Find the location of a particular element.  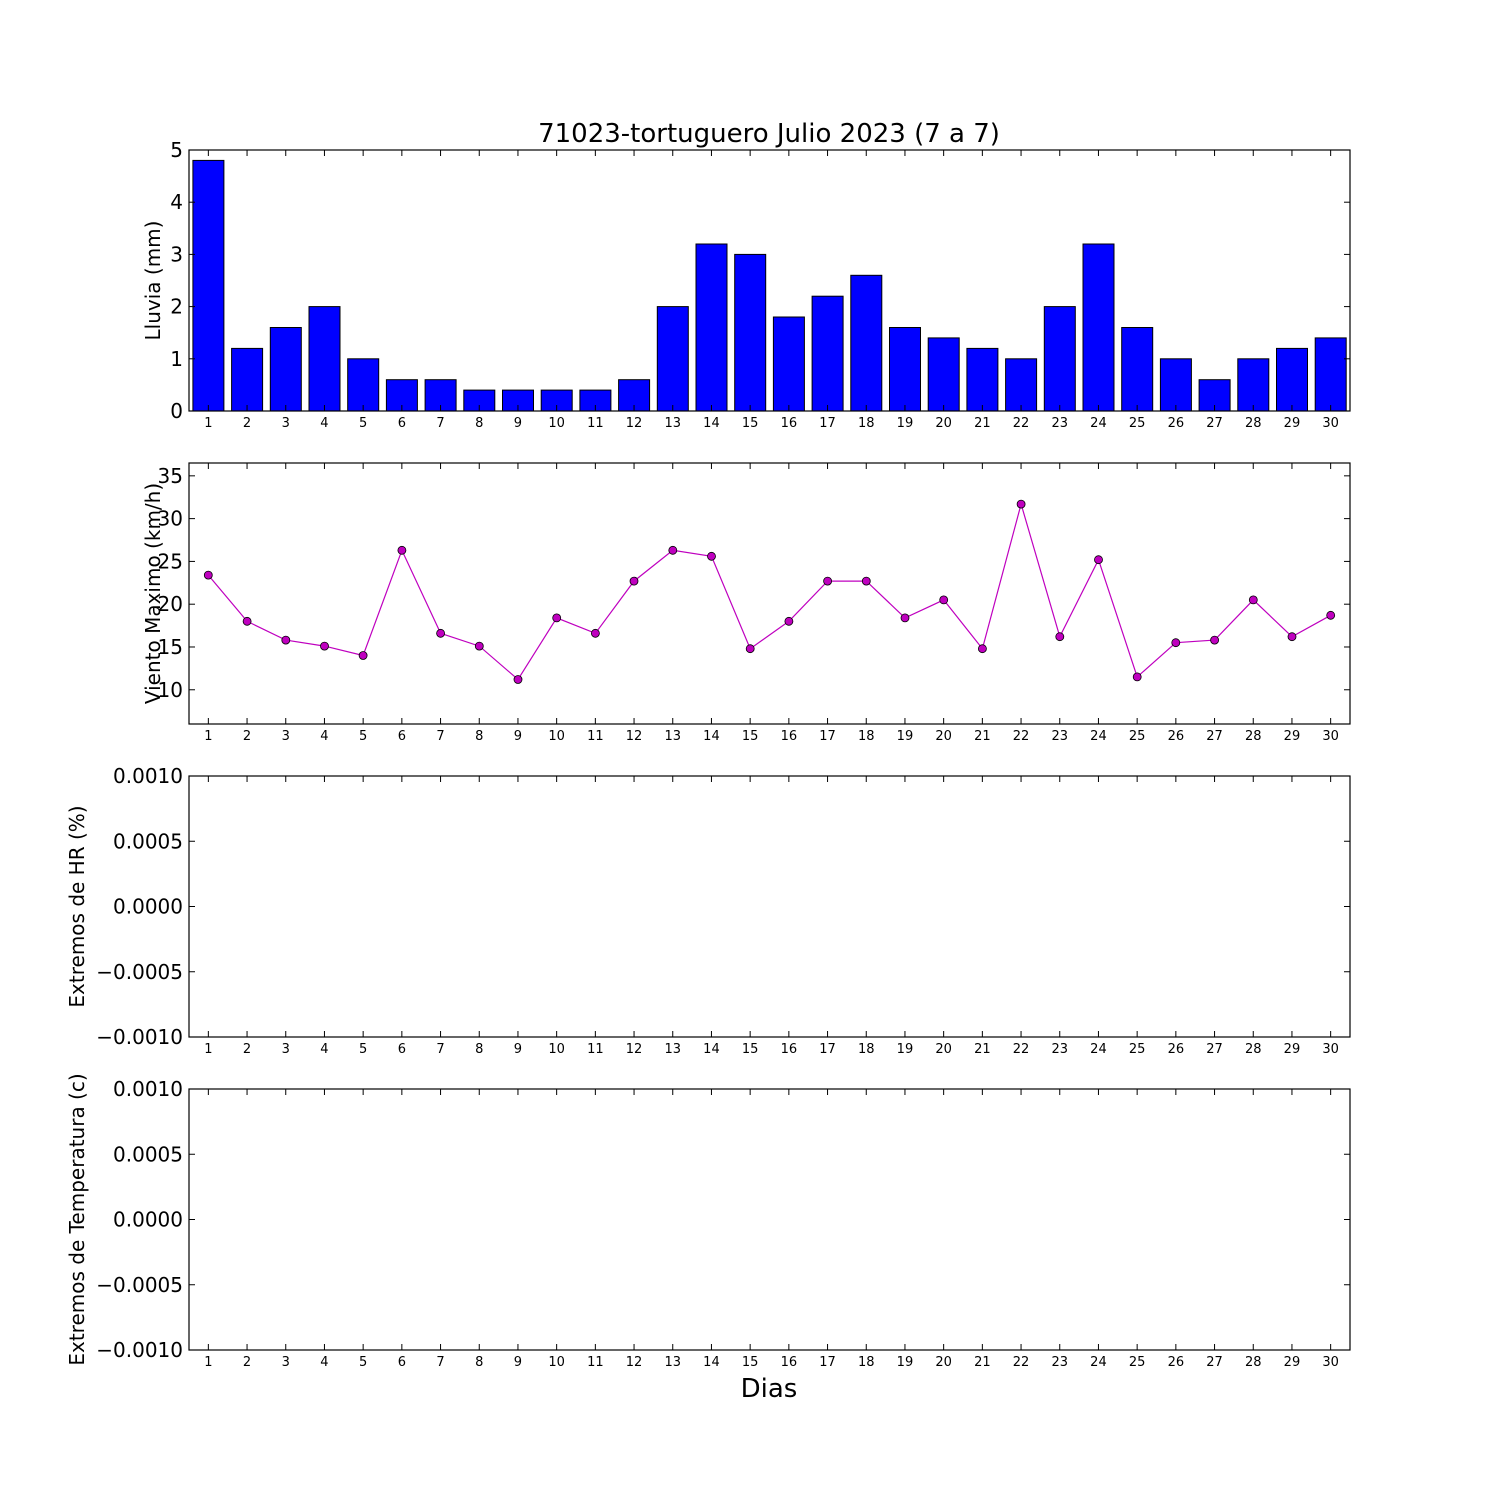

y-tick-label: 4 is located at coordinates (176, 202).